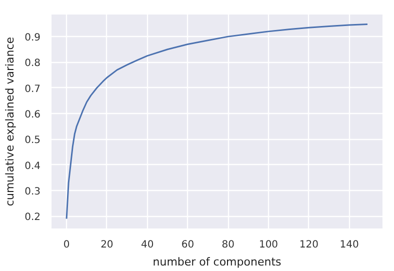  Describe the element at coordinates (10, 121) in the screenshot. I see `y-axis-title: cumulative explained variance` at that location.